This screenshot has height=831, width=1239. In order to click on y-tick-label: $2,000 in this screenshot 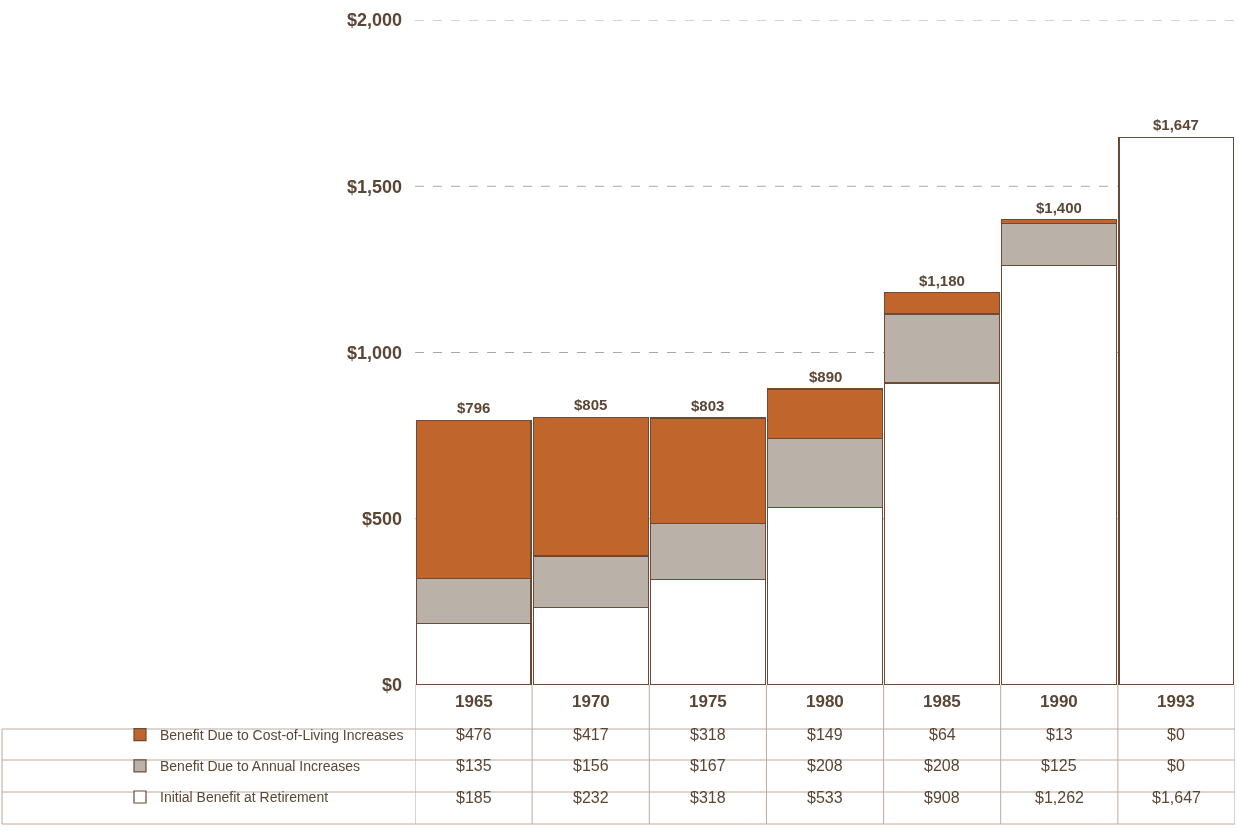, I will do `click(374, 20)`.